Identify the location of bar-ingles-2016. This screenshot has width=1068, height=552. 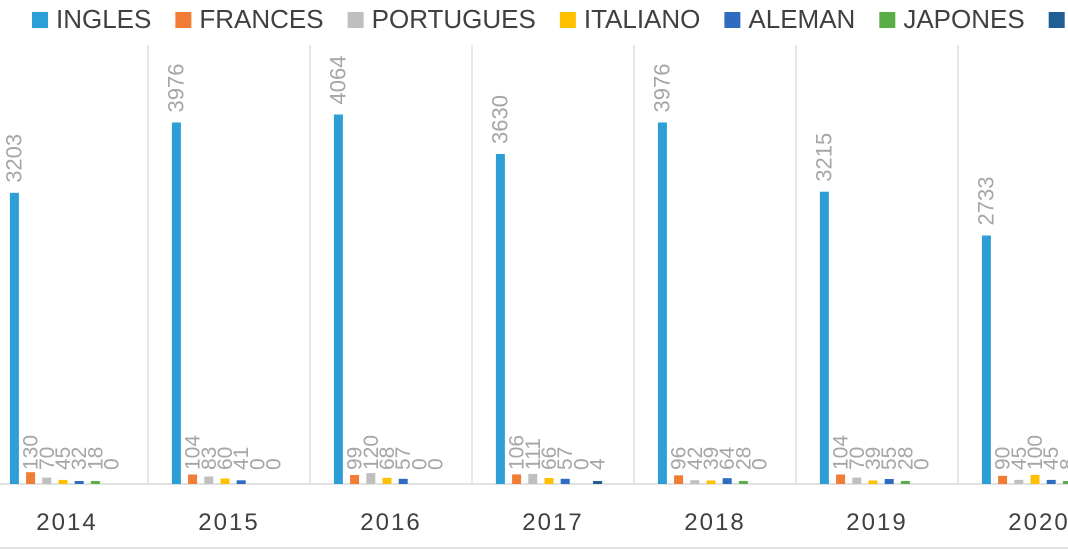
(338, 299).